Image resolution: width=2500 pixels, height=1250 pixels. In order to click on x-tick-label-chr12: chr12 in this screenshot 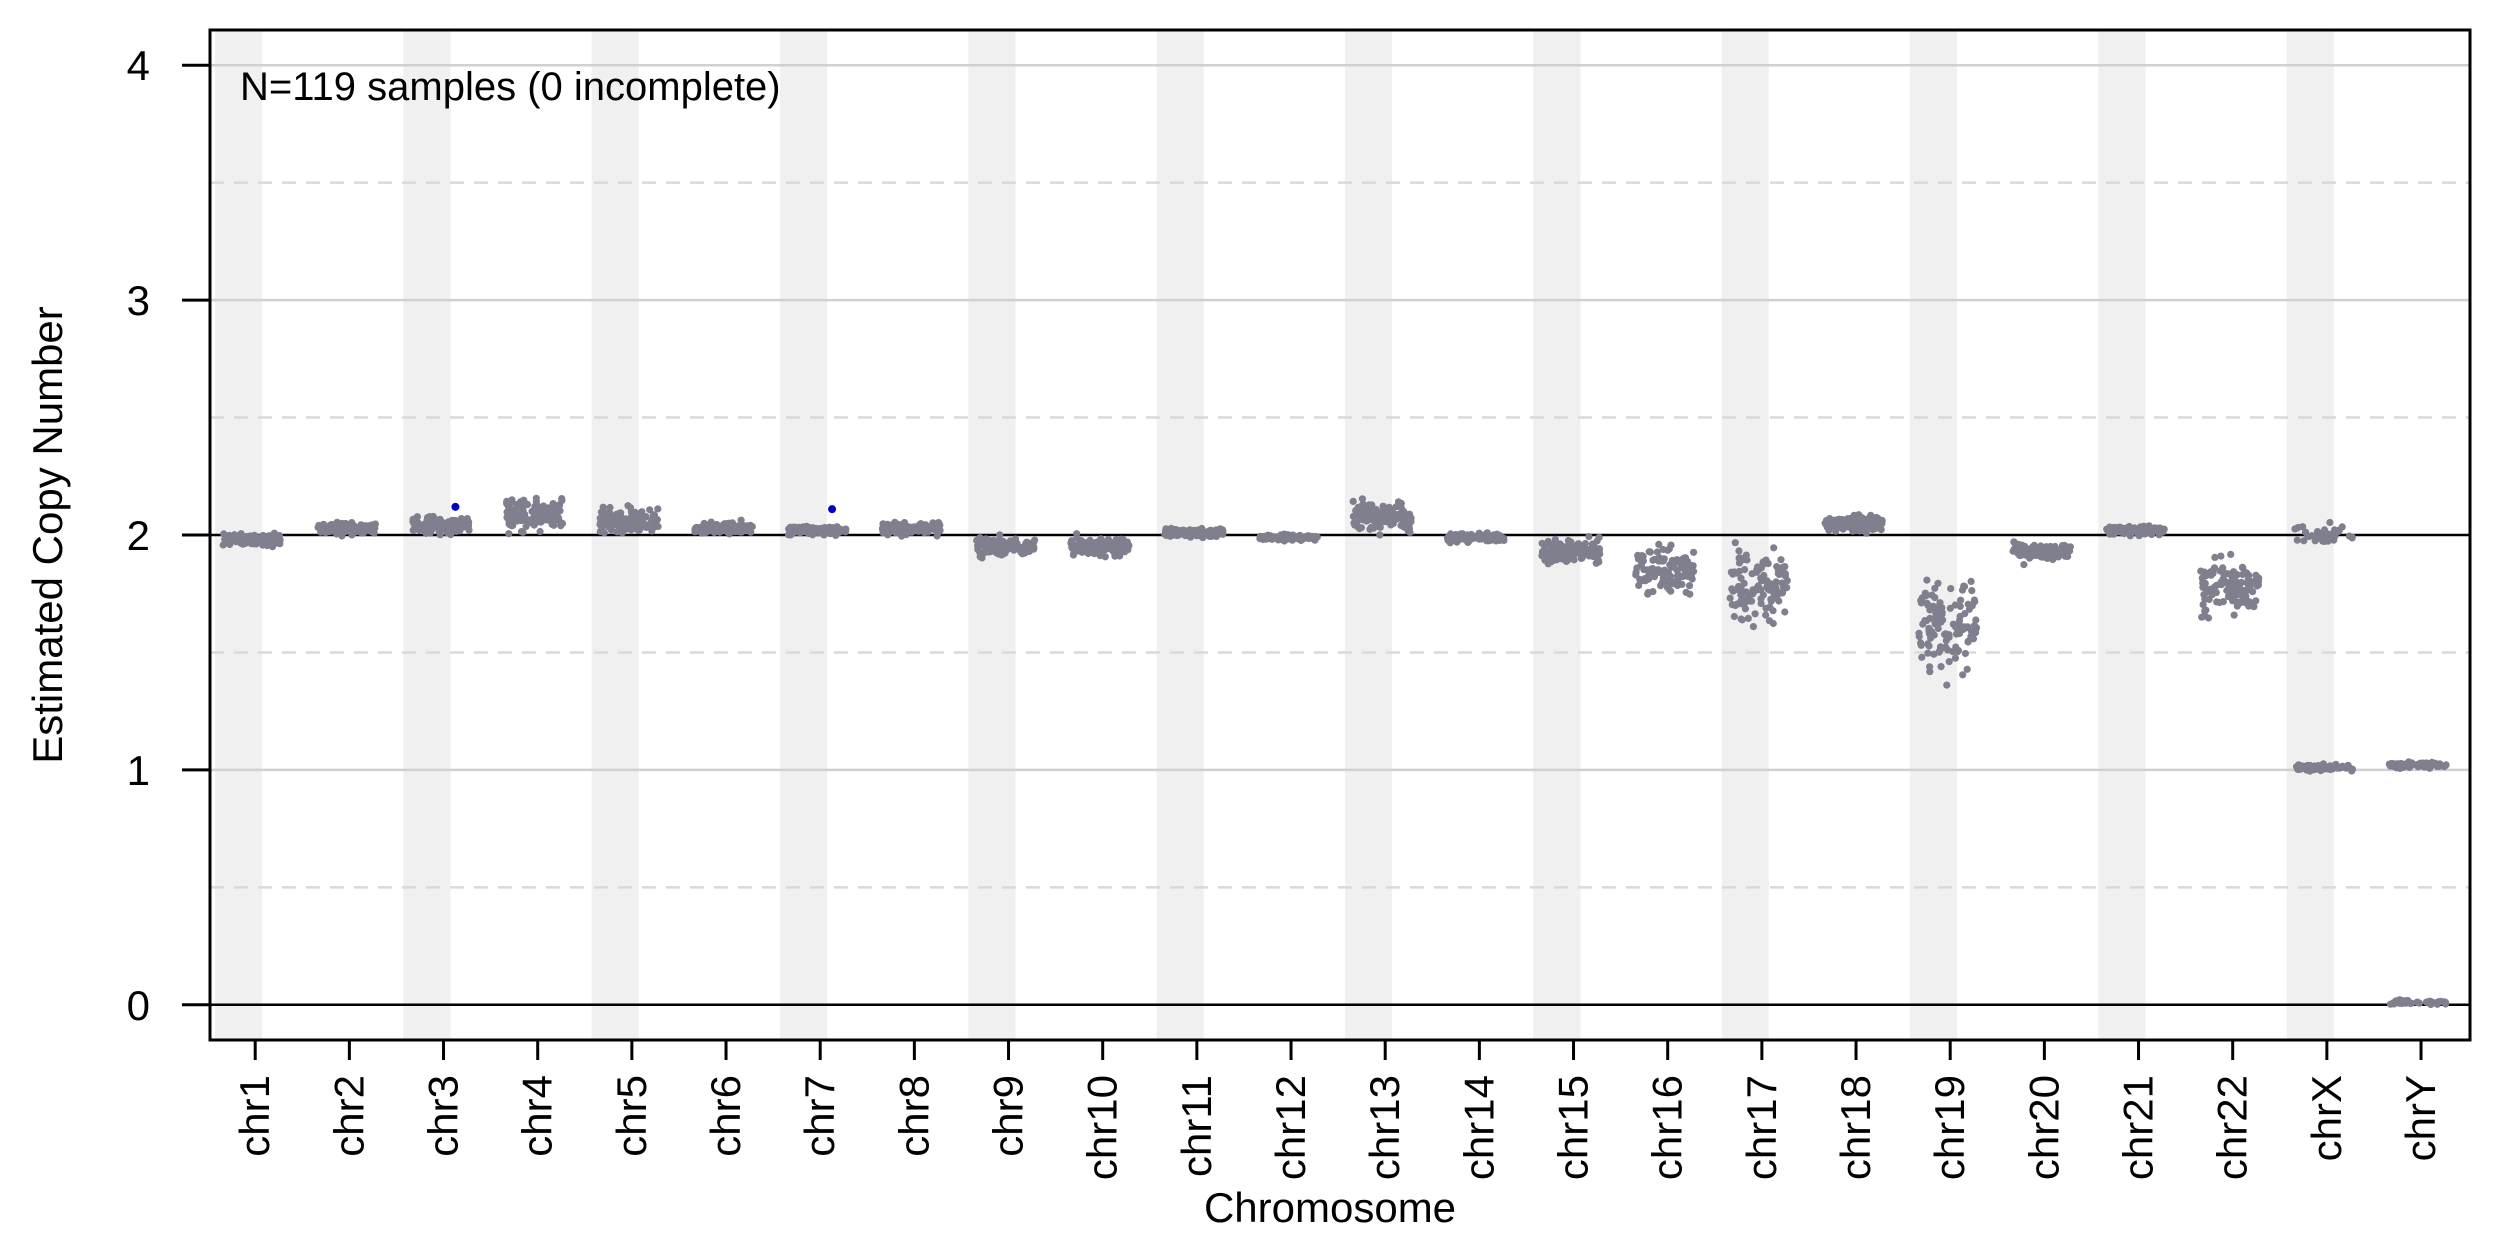, I will do `click(1290, 1127)`.